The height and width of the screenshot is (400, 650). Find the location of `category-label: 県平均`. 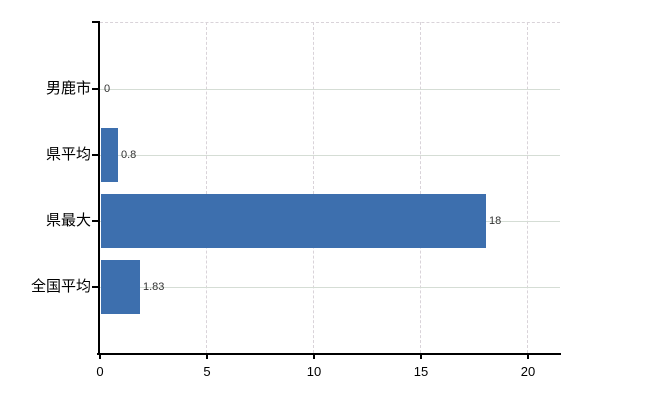

category-label: 県平均 is located at coordinates (68, 154).